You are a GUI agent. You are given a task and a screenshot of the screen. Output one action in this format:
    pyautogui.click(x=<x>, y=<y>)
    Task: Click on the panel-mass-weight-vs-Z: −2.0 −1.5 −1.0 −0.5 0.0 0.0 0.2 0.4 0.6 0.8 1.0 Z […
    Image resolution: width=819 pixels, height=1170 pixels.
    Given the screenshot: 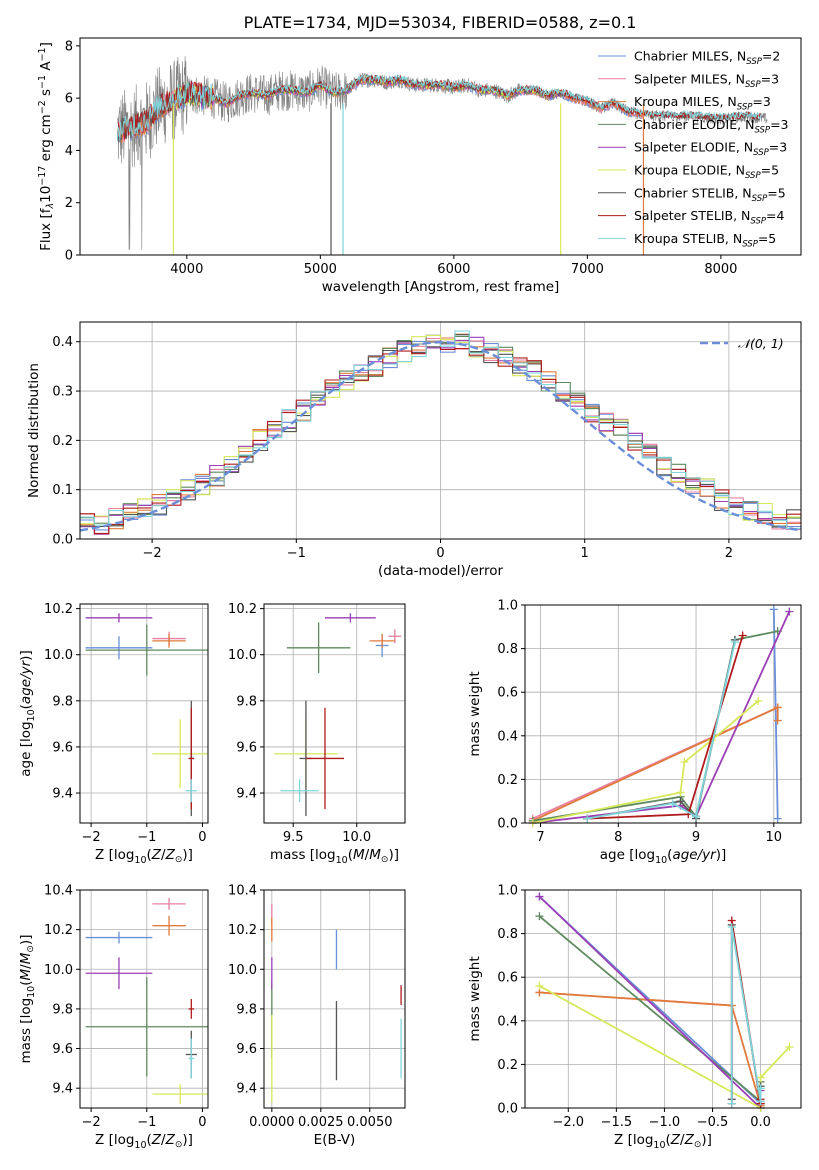 What is the action you would take?
    pyautogui.click(x=634, y=1017)
    